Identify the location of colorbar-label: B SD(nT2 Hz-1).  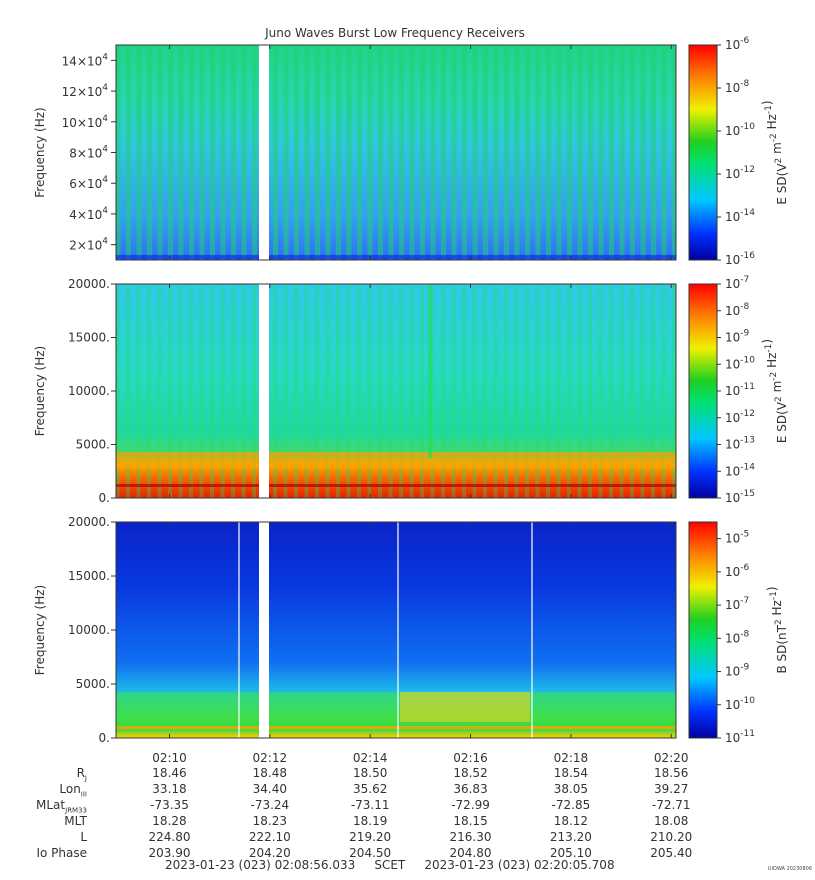
(777, 629).